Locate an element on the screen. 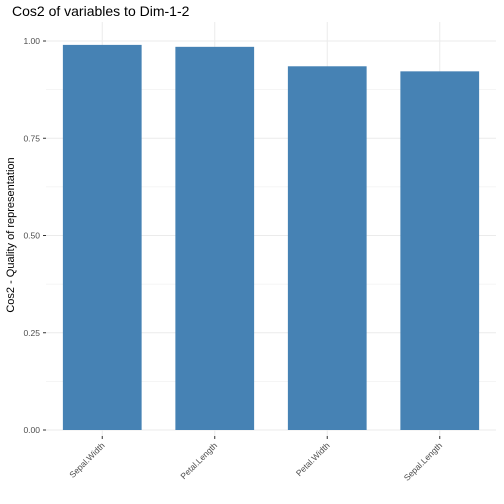  y-axis: 0.00 0.25 0.50 0.75 1.00 is located at coordinates (34, 235).